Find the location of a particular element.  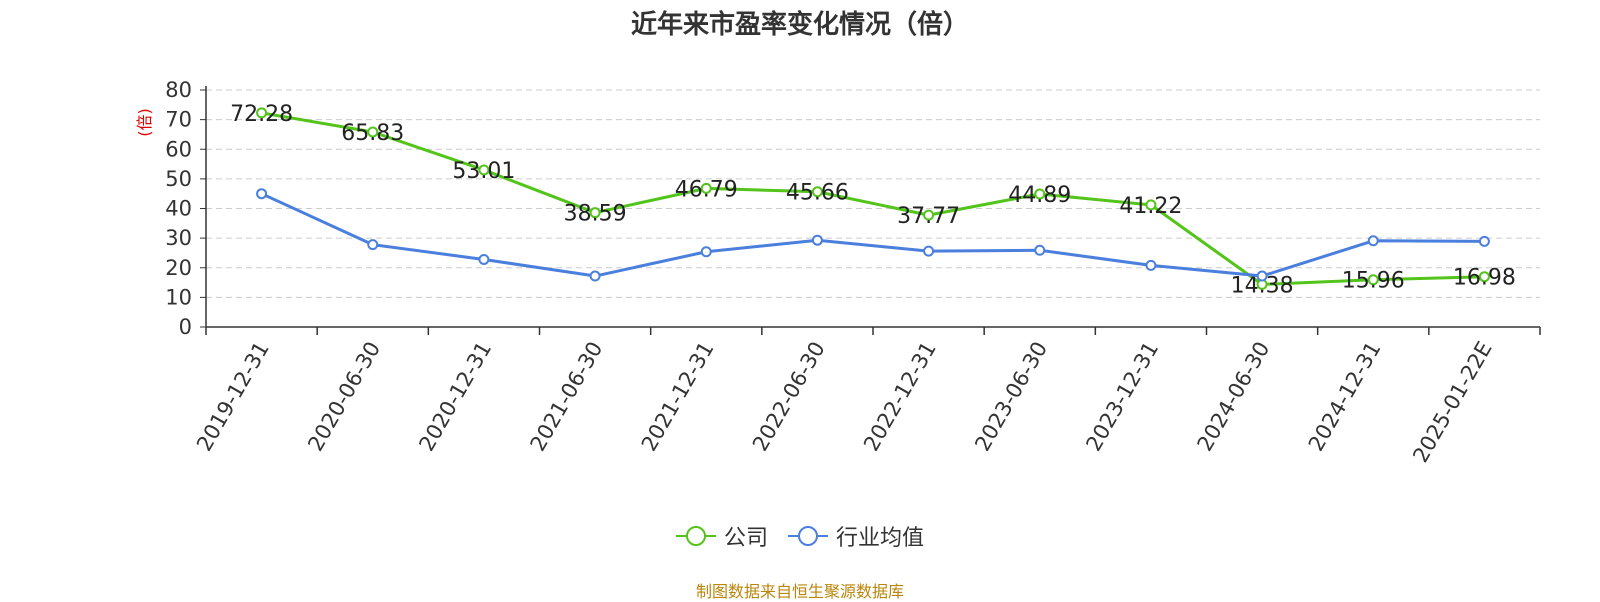

data-label: 44.89 is located at coordinates (1039, 195).